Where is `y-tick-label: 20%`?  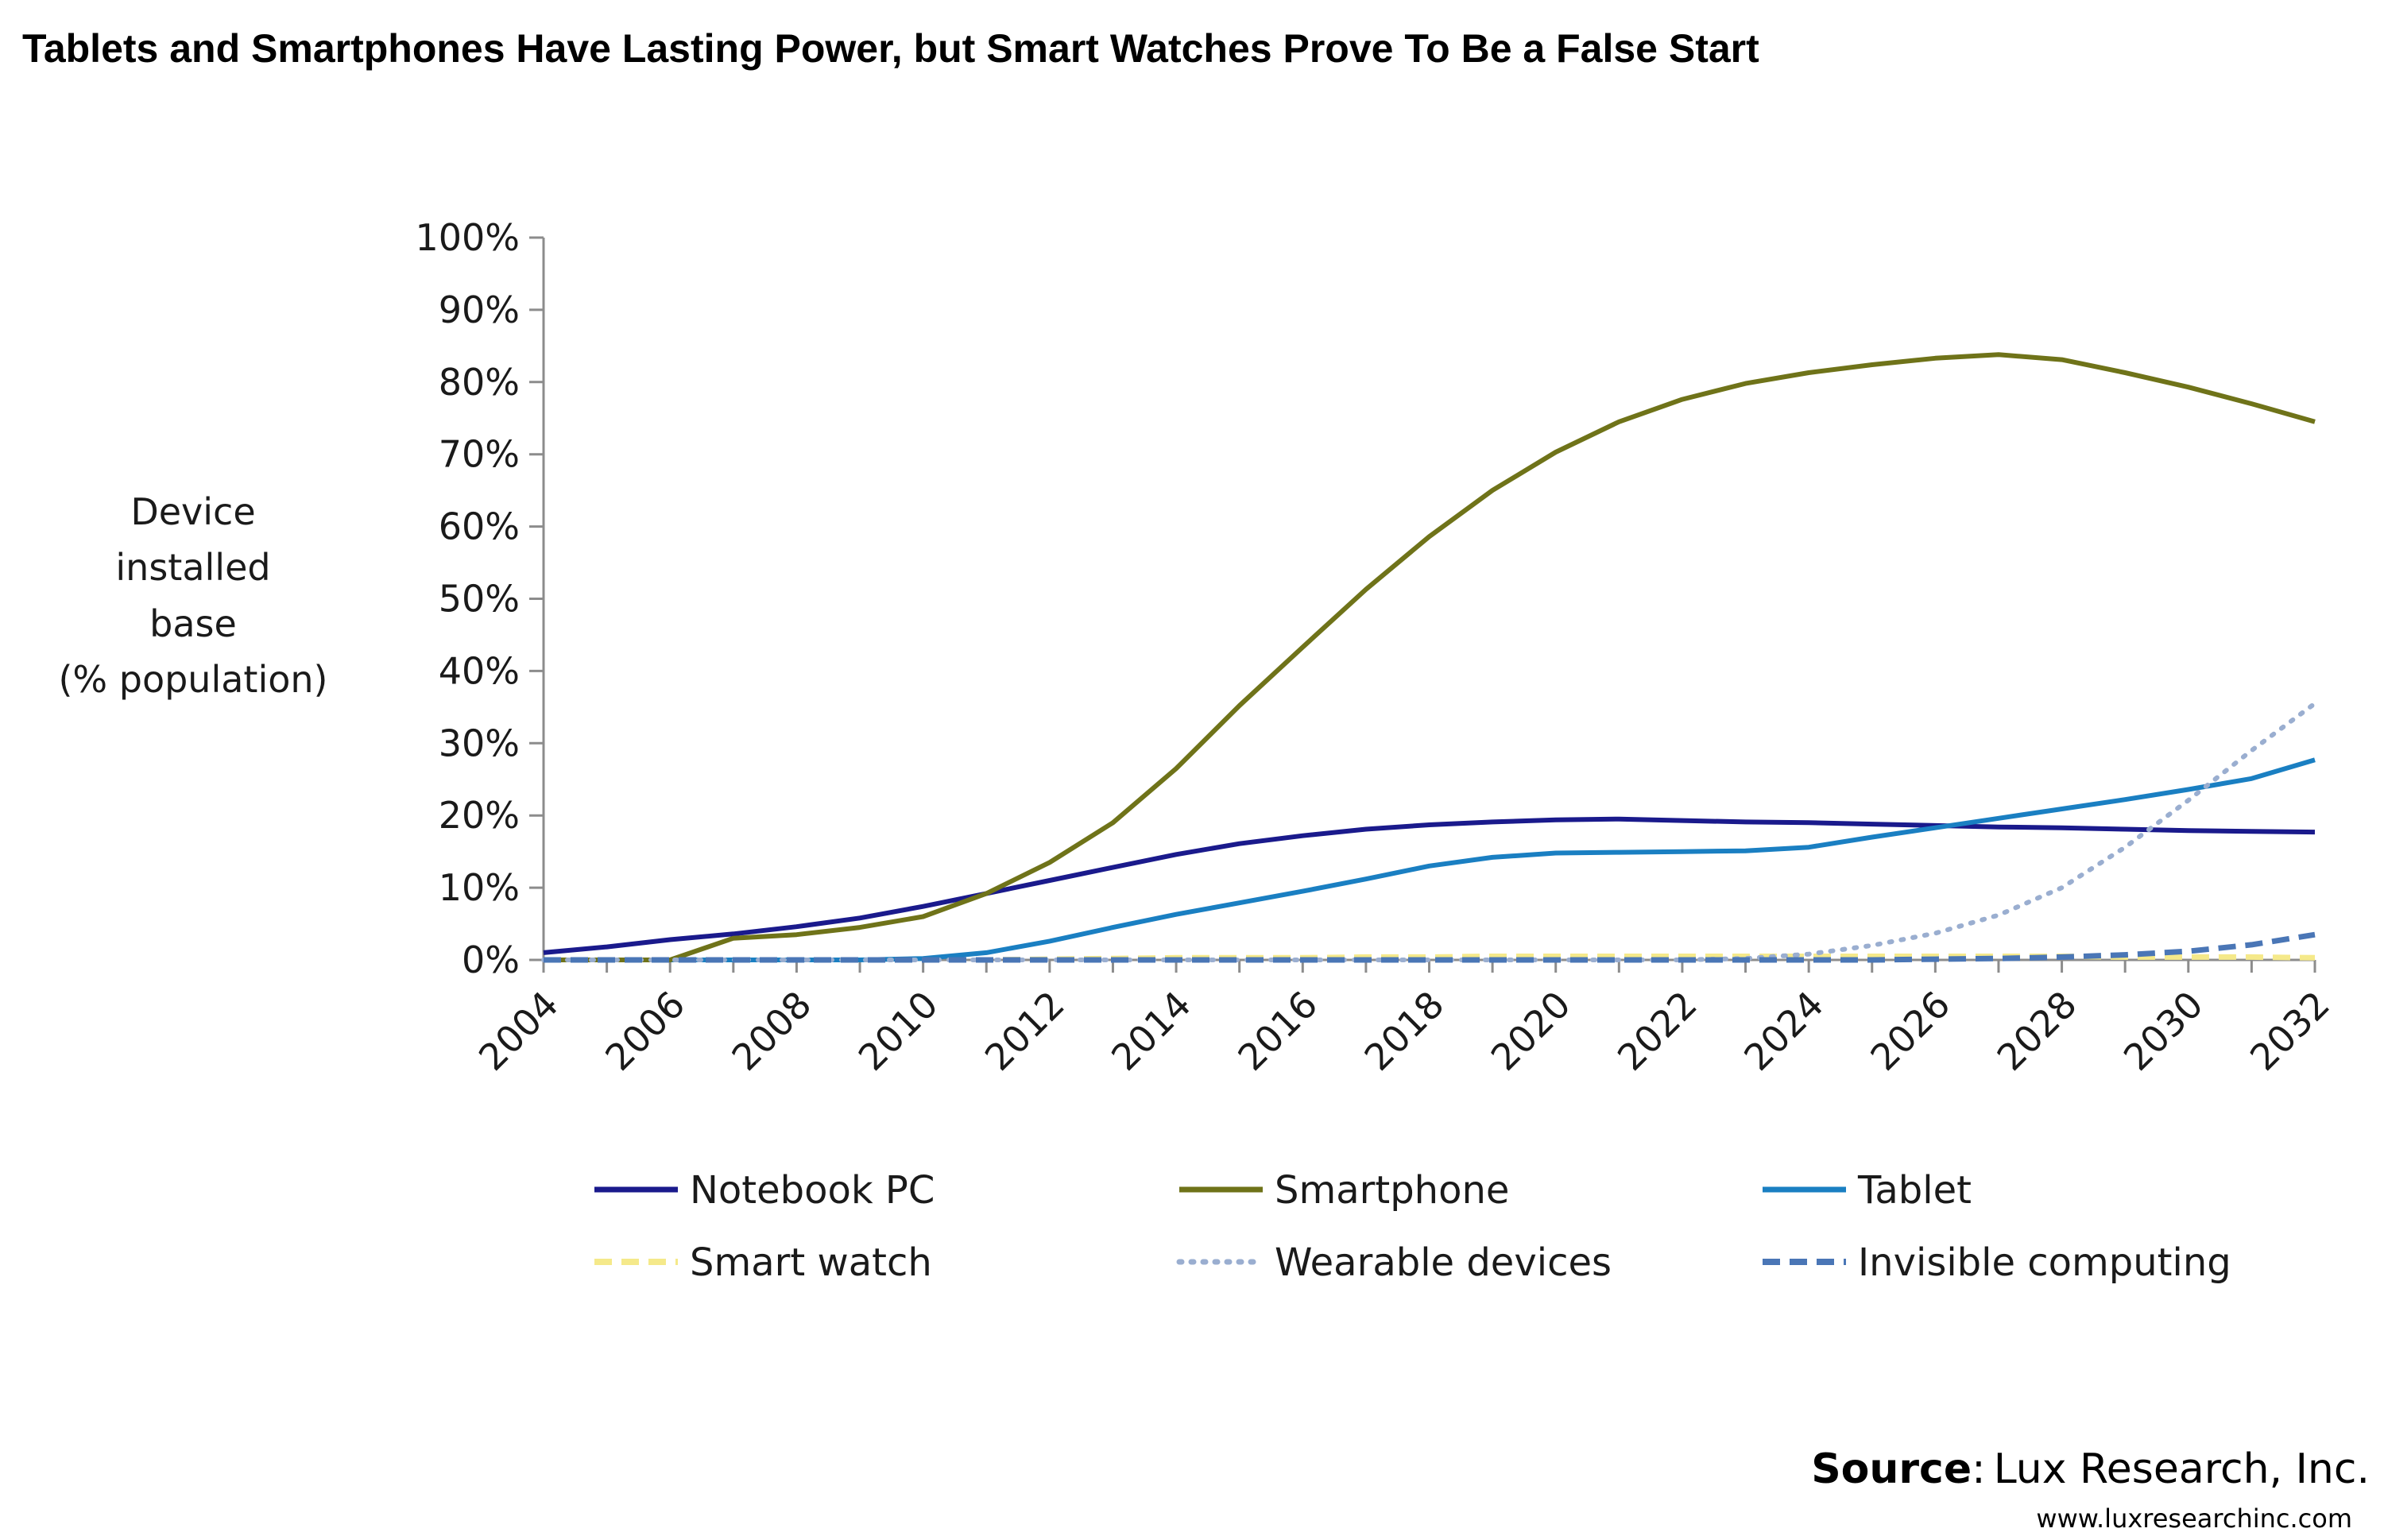 y-tick-label: 20% is located at coordinates (479, 815).